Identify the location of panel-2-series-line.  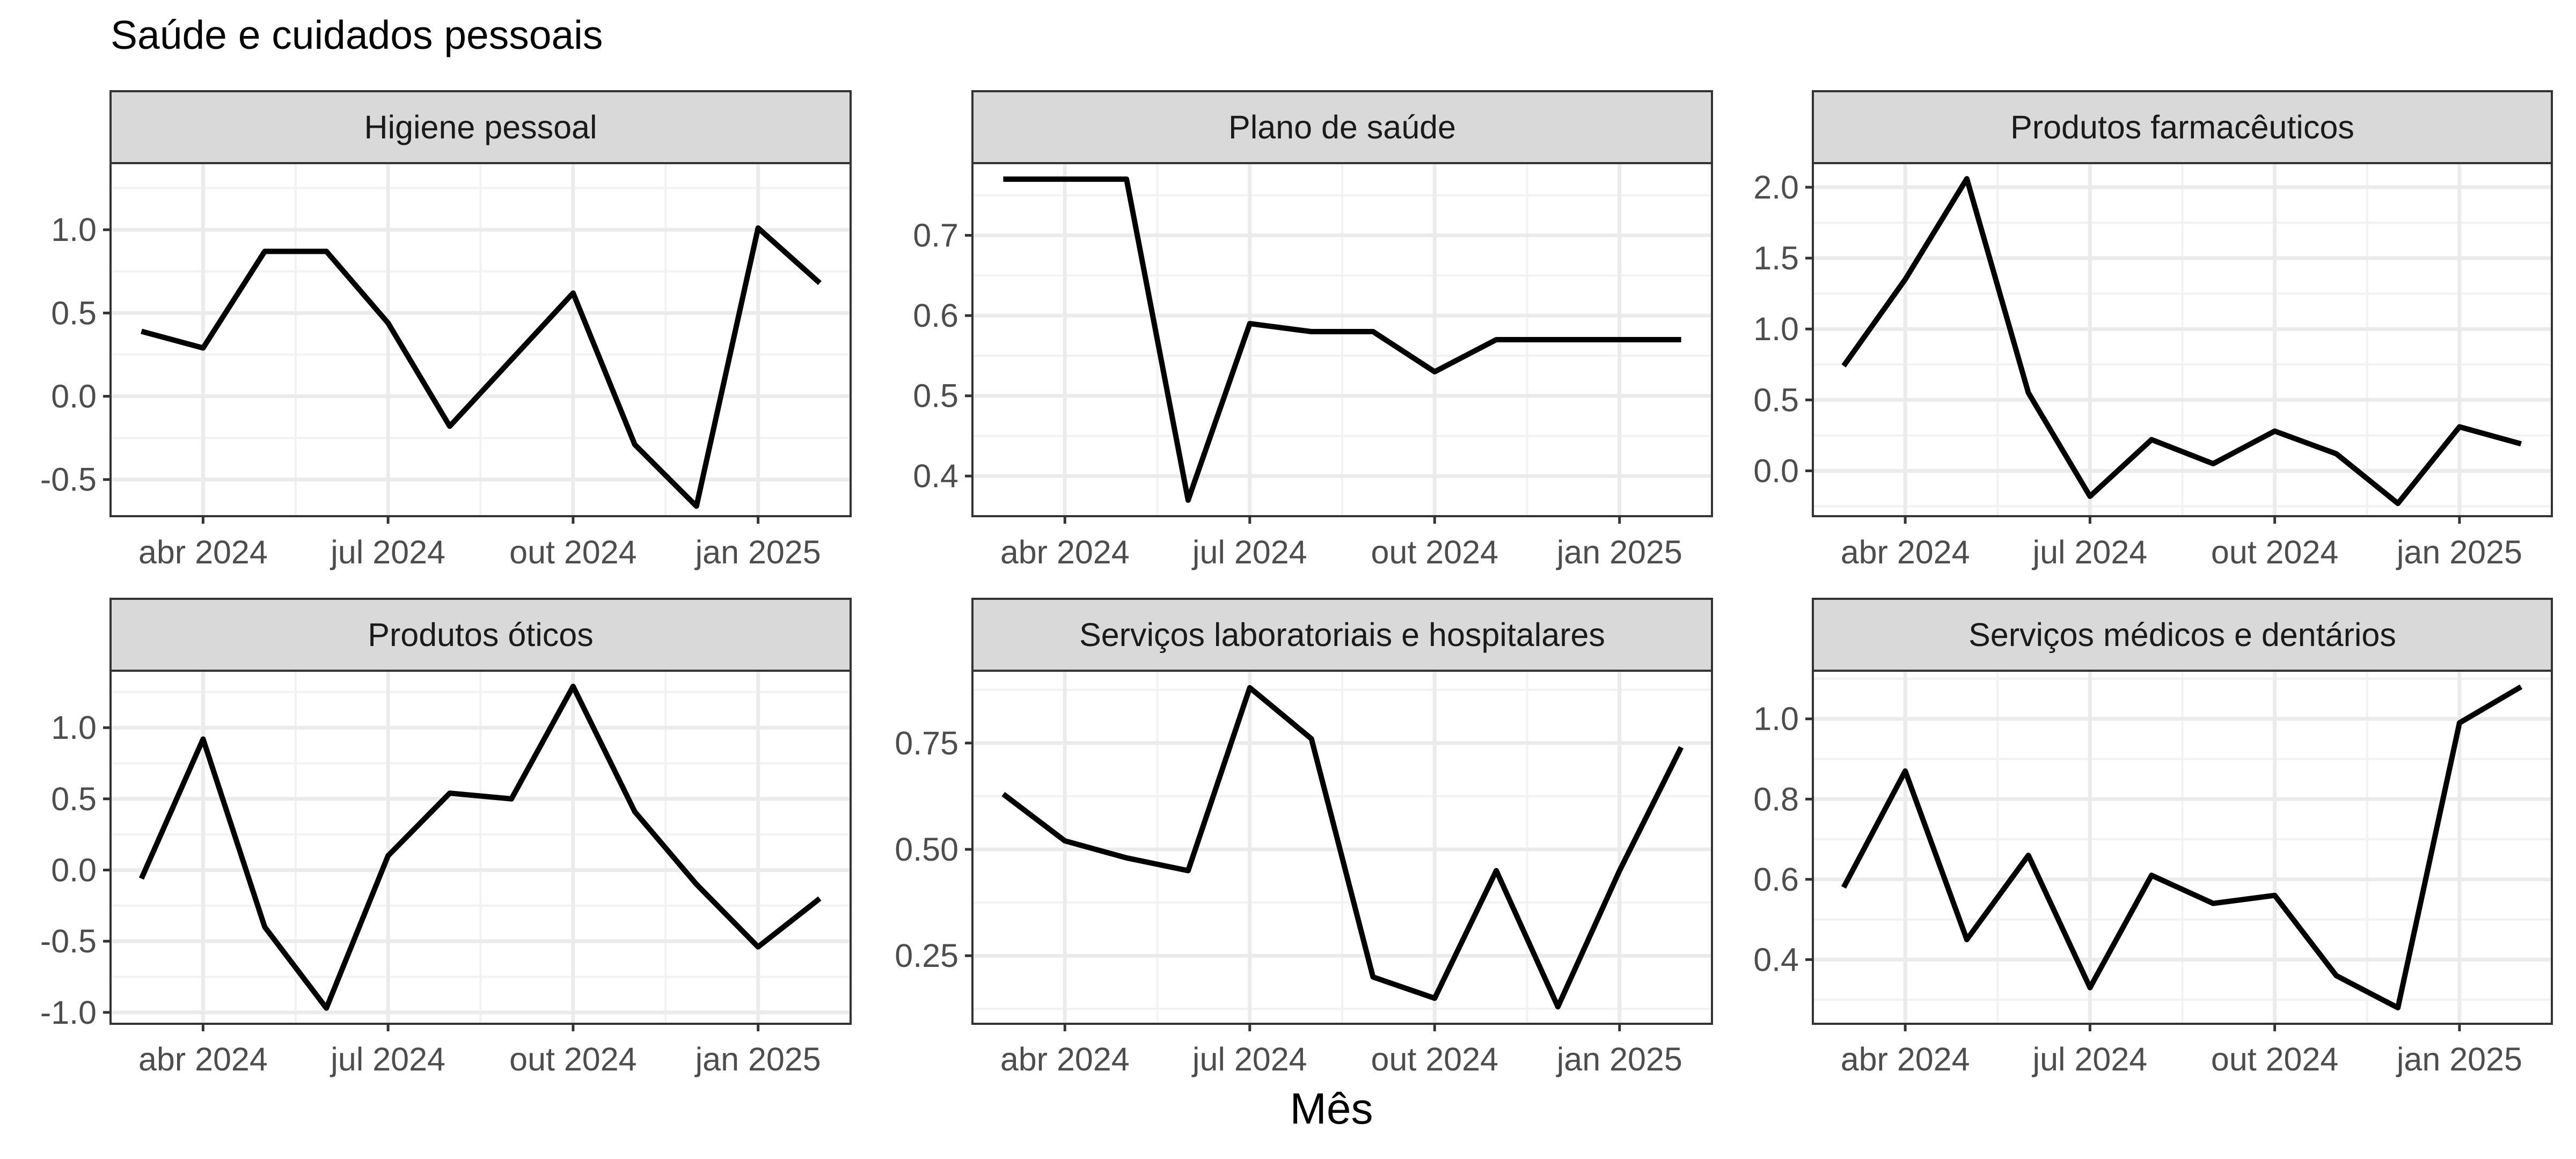
(1342, 339).